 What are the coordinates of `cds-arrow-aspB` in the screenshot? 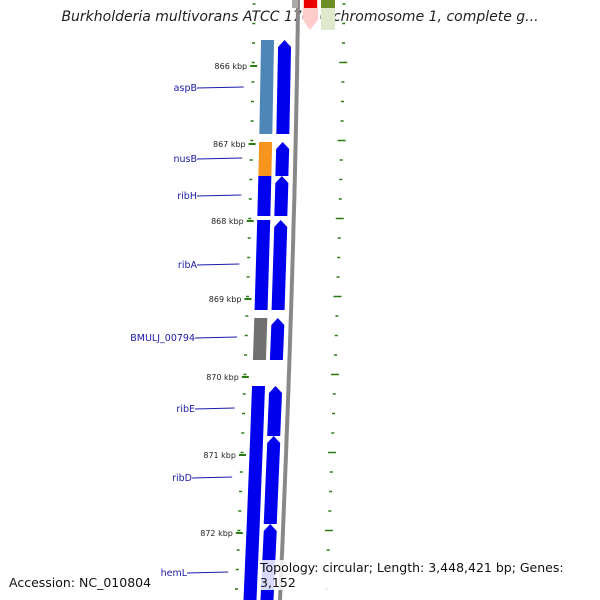 It's located at (284, 87).